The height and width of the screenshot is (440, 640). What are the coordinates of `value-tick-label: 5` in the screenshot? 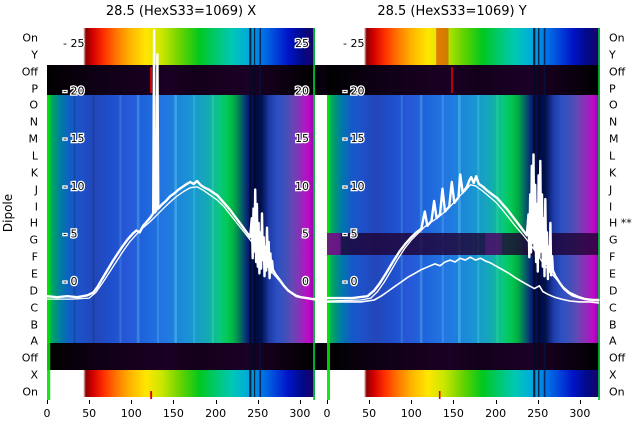 It's located at (305, 233).